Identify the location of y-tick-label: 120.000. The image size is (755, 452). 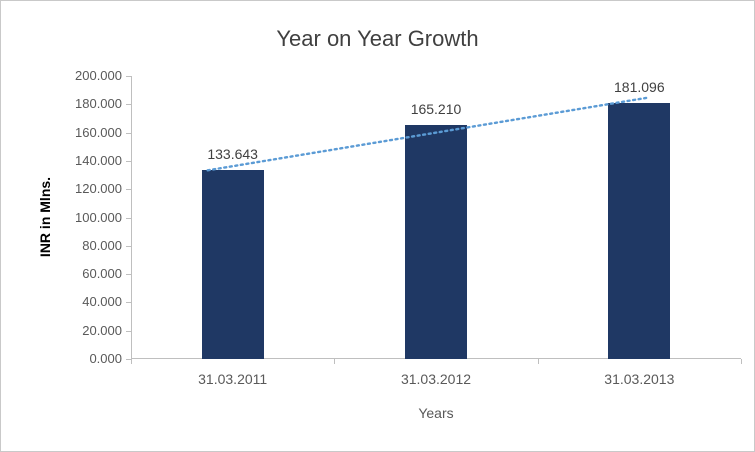
(98, 189).